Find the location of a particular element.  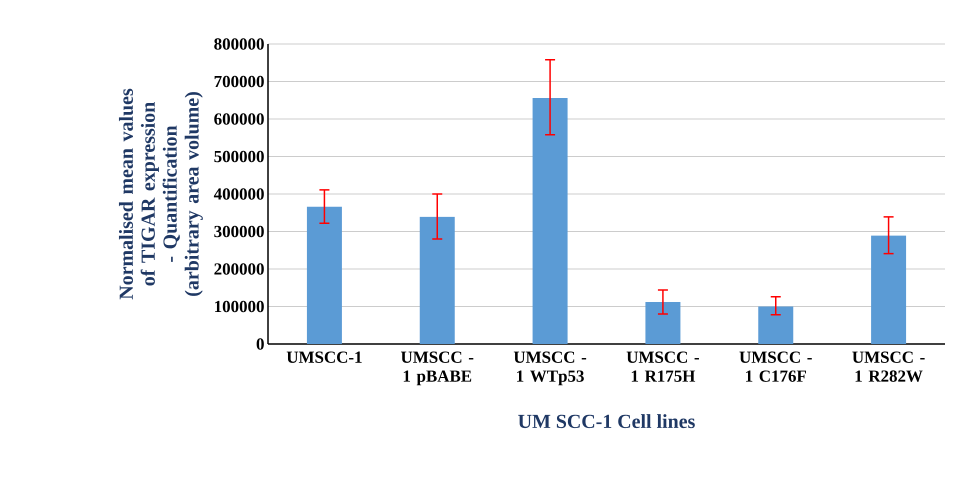

y-tick-label: 800000 is located at coordinates (239, 44).